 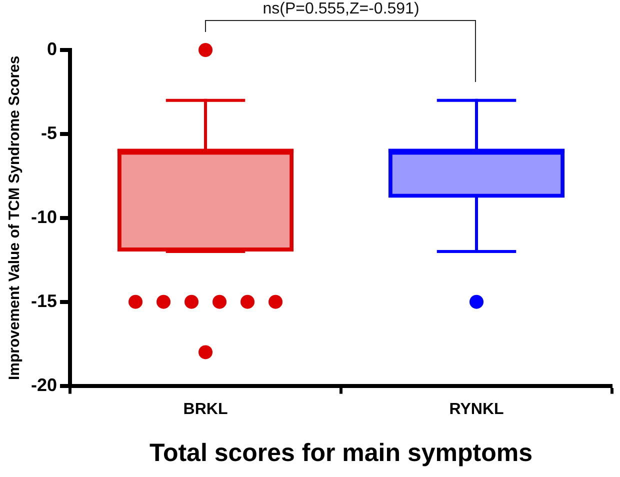 What do you see at coordinates (341, 452) in the screenshot?
I see `x-axis-title: Total scores for main symptoms` at bounding box center [341, 452].